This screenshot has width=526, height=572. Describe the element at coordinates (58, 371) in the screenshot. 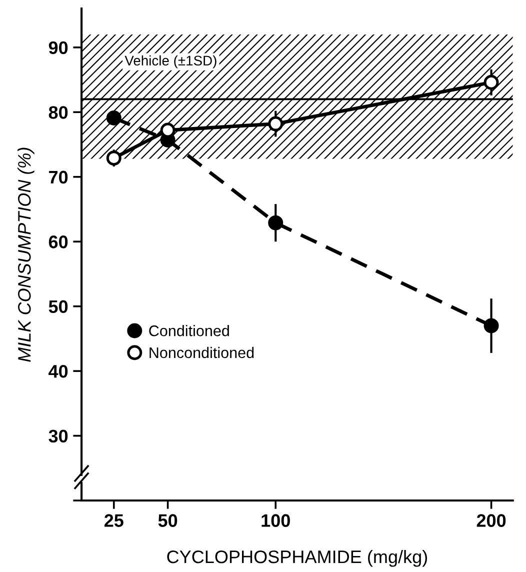

I see `y-tick-label: 40` at that location.